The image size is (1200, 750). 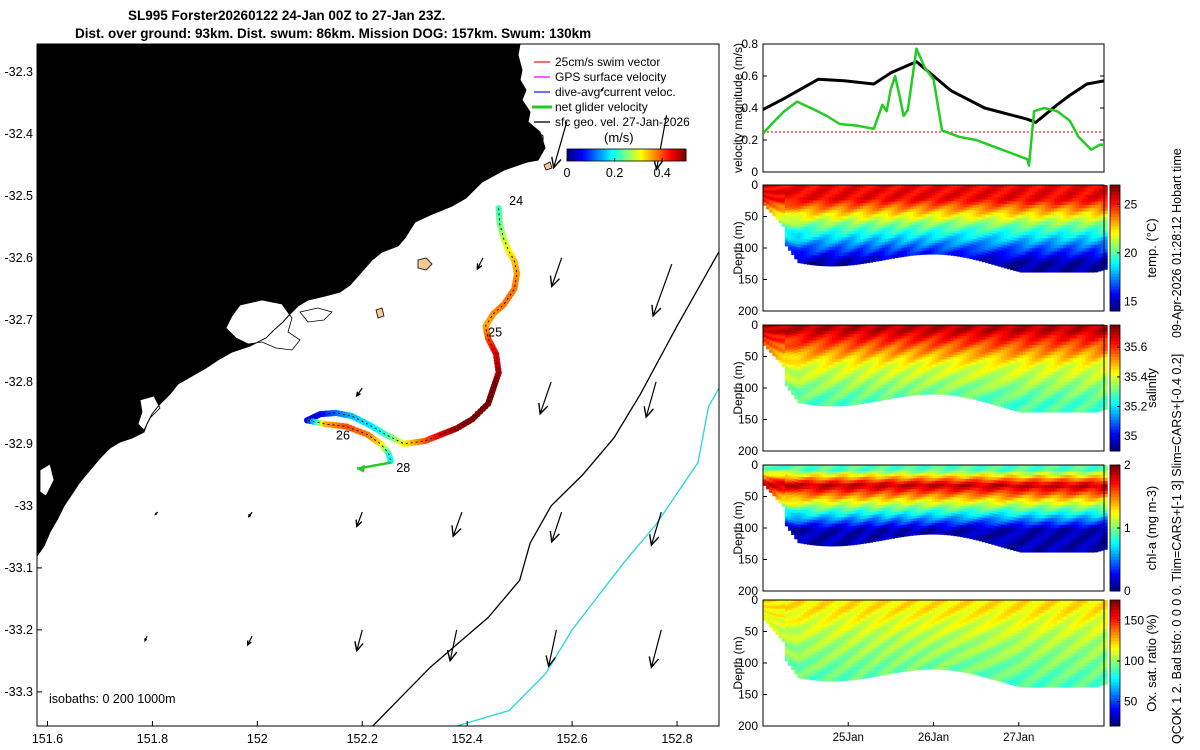 What do you see at coordinates (19, 134) in the screenshot?
I see `map-y-tick-label: -32.4` at bounding box center [19, 134].